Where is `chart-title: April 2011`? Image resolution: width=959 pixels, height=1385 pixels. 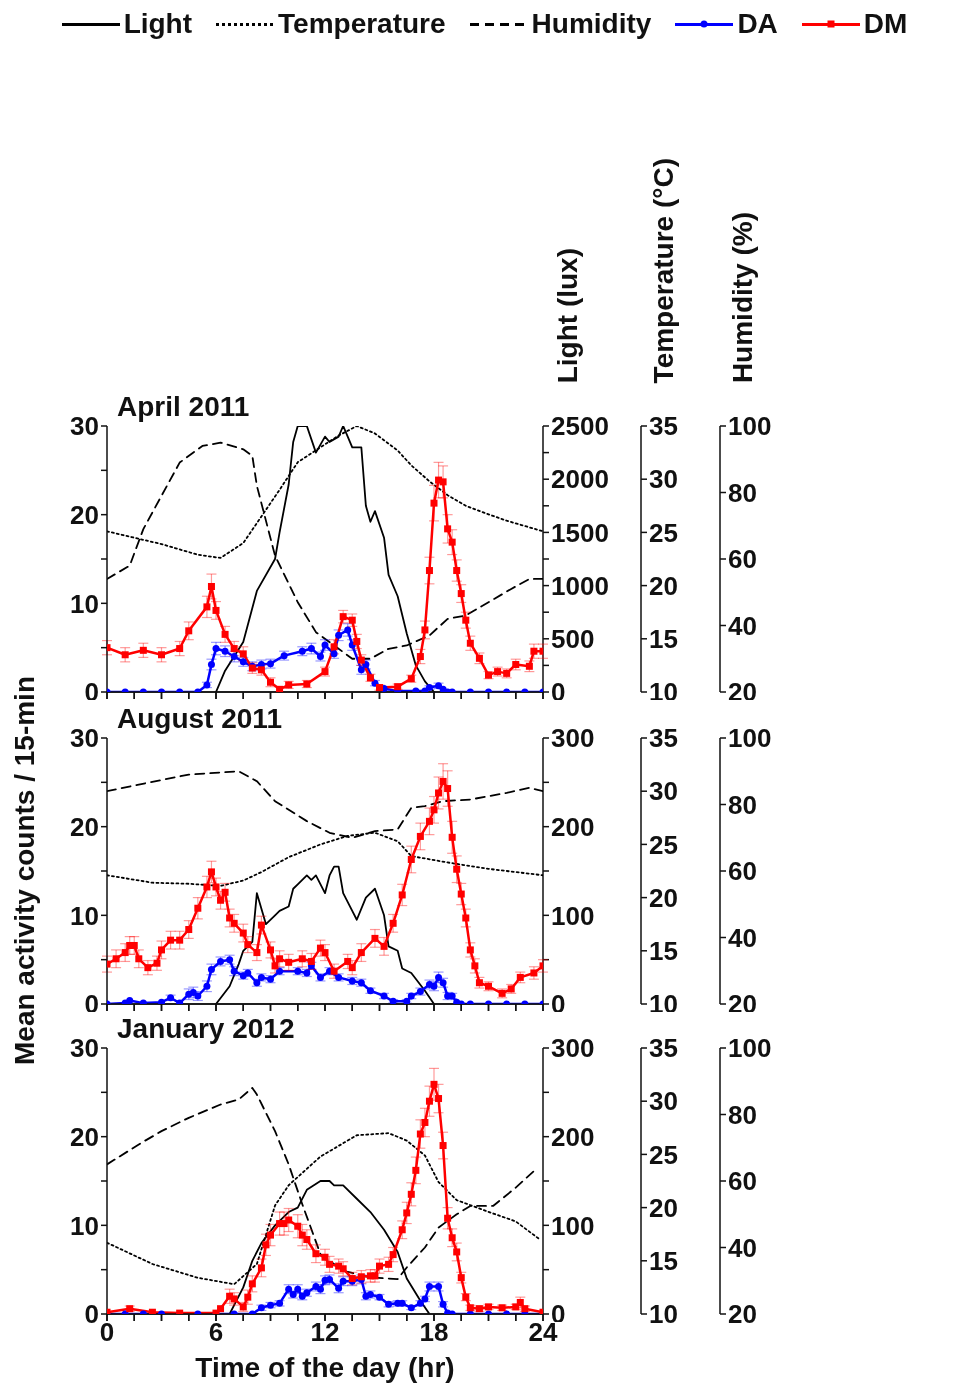 chart-title: April 2011 is located at coordinates (183, 406).